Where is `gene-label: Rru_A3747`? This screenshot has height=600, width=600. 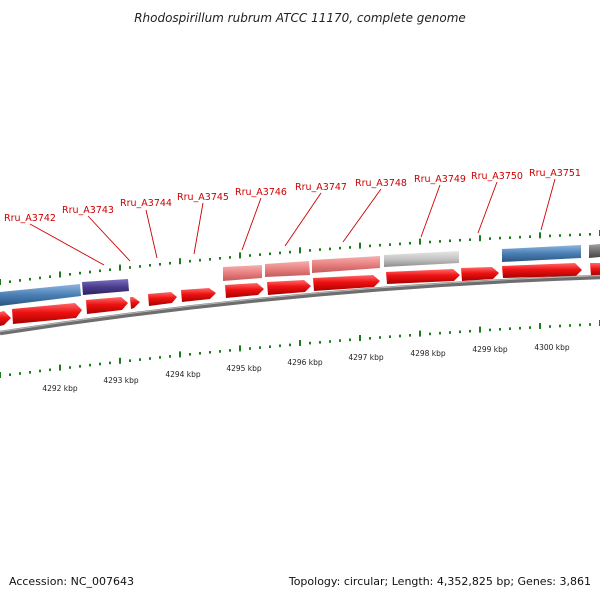
gene-label: Rru_A3747 is located at coordinates (321, 187).